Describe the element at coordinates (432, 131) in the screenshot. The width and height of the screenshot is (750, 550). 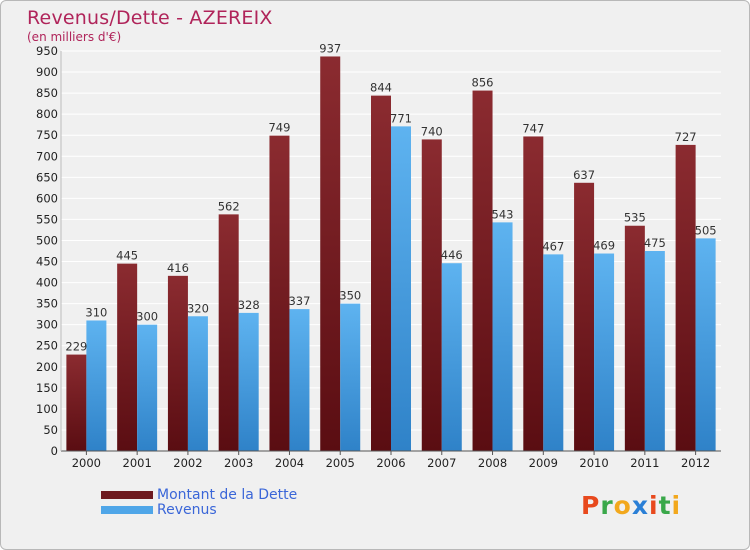
I see `value-label-debt: 740` at that location.